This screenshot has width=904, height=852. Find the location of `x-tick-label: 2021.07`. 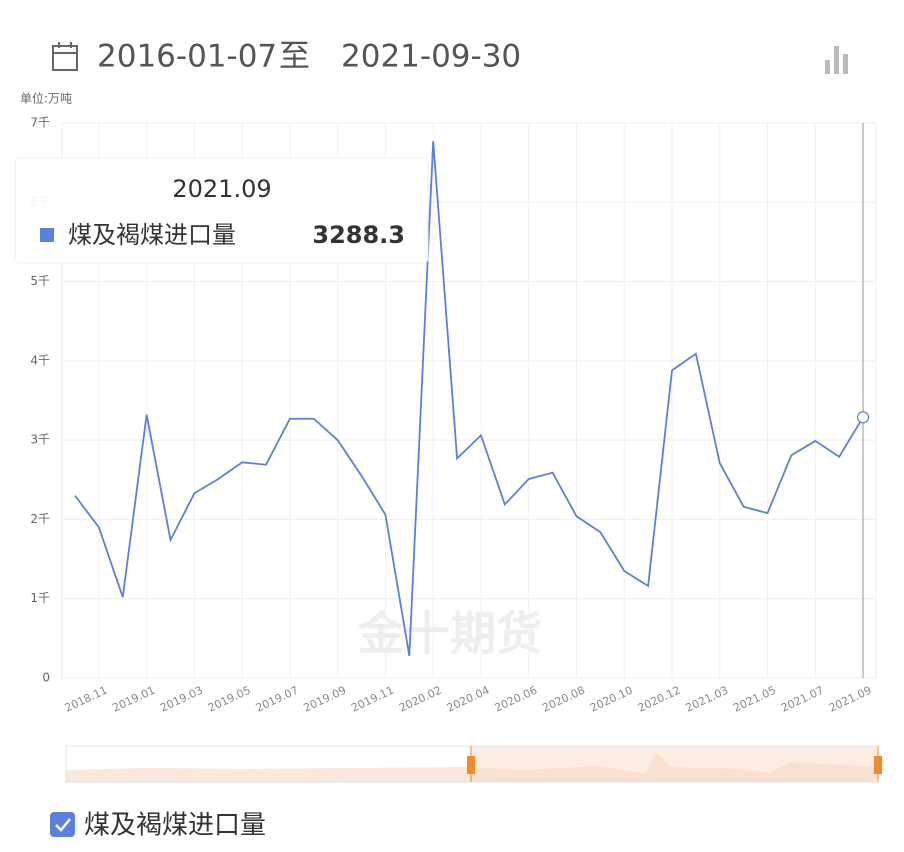

x-tick-label: 2021.07 is located at coordinates (802, 699).